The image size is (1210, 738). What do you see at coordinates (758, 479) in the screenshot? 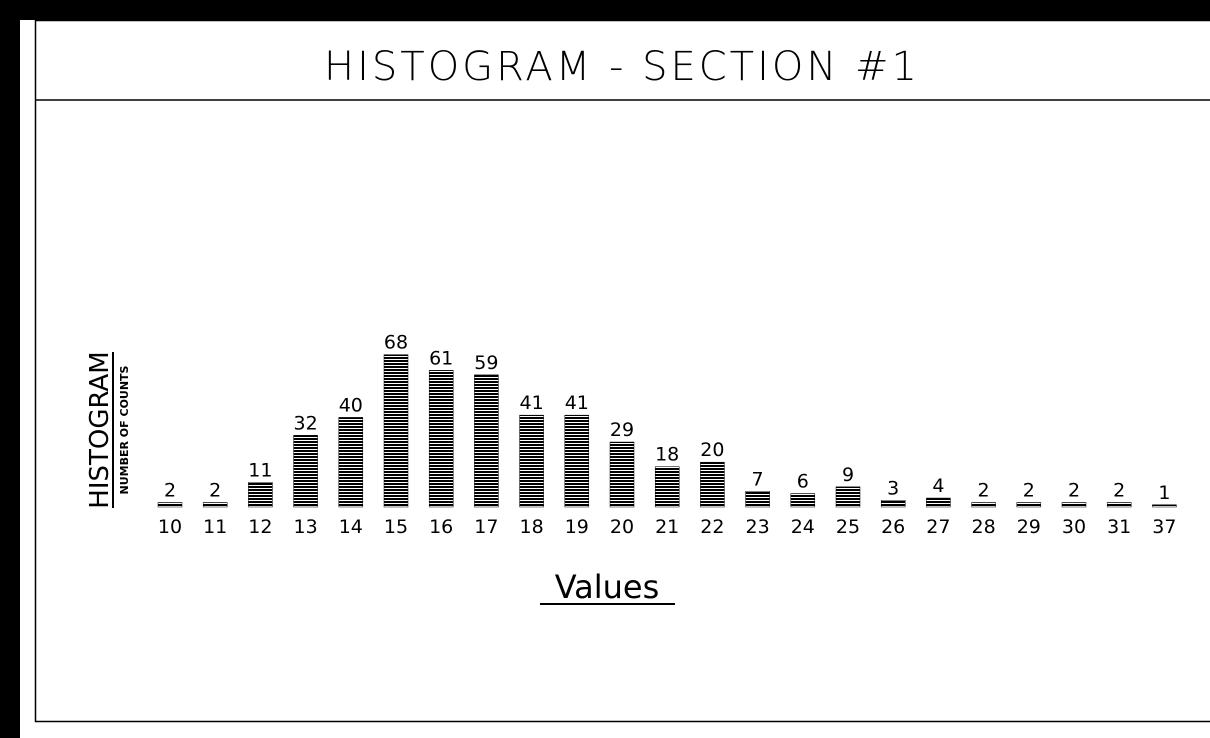
I see `value-label: 7` at bounding box center [758, 479].